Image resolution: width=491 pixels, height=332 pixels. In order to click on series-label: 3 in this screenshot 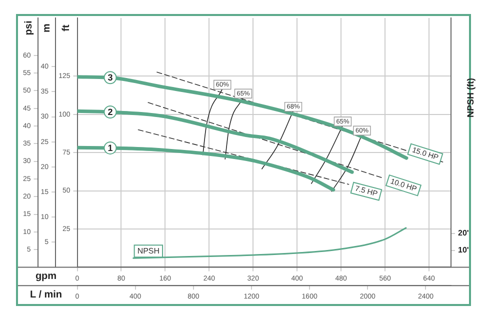, I will do `click(110, 77)`.